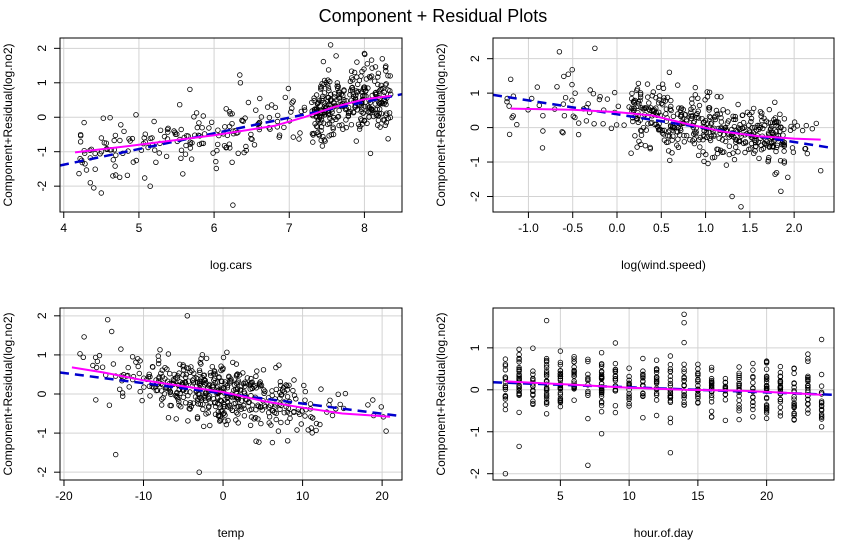  I want to click on grid, so click(663, 125).